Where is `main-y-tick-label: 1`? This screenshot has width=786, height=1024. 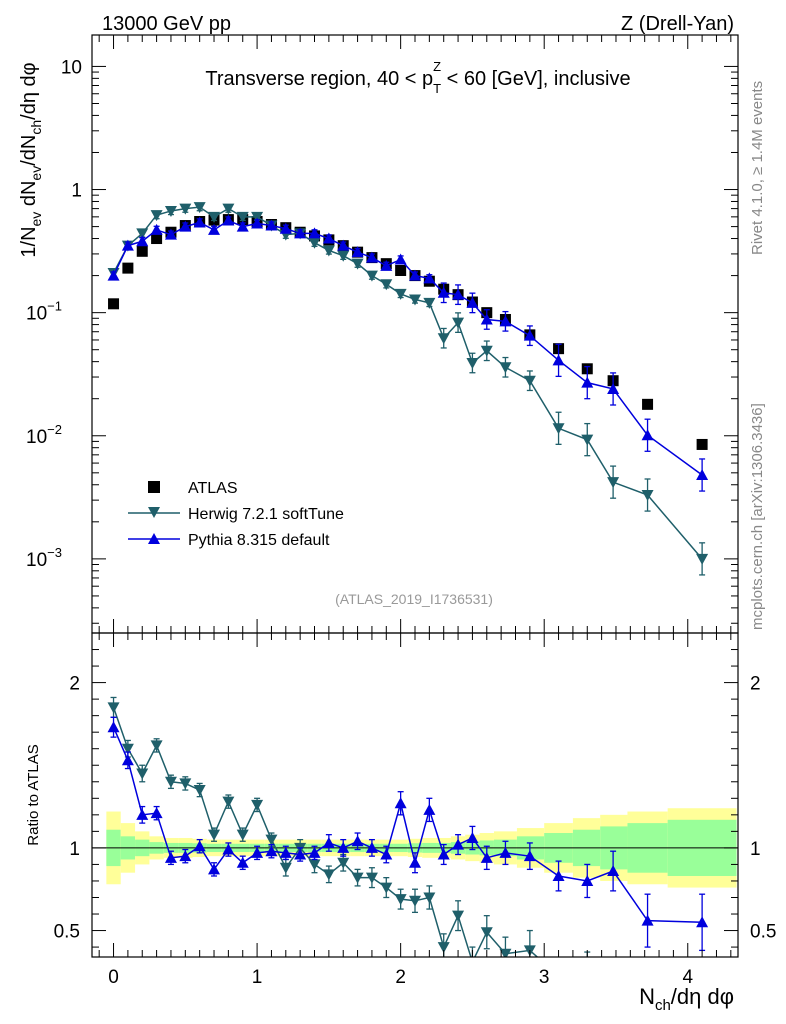 main-y-tick-label: 1 is located at coordinates (76, 191).